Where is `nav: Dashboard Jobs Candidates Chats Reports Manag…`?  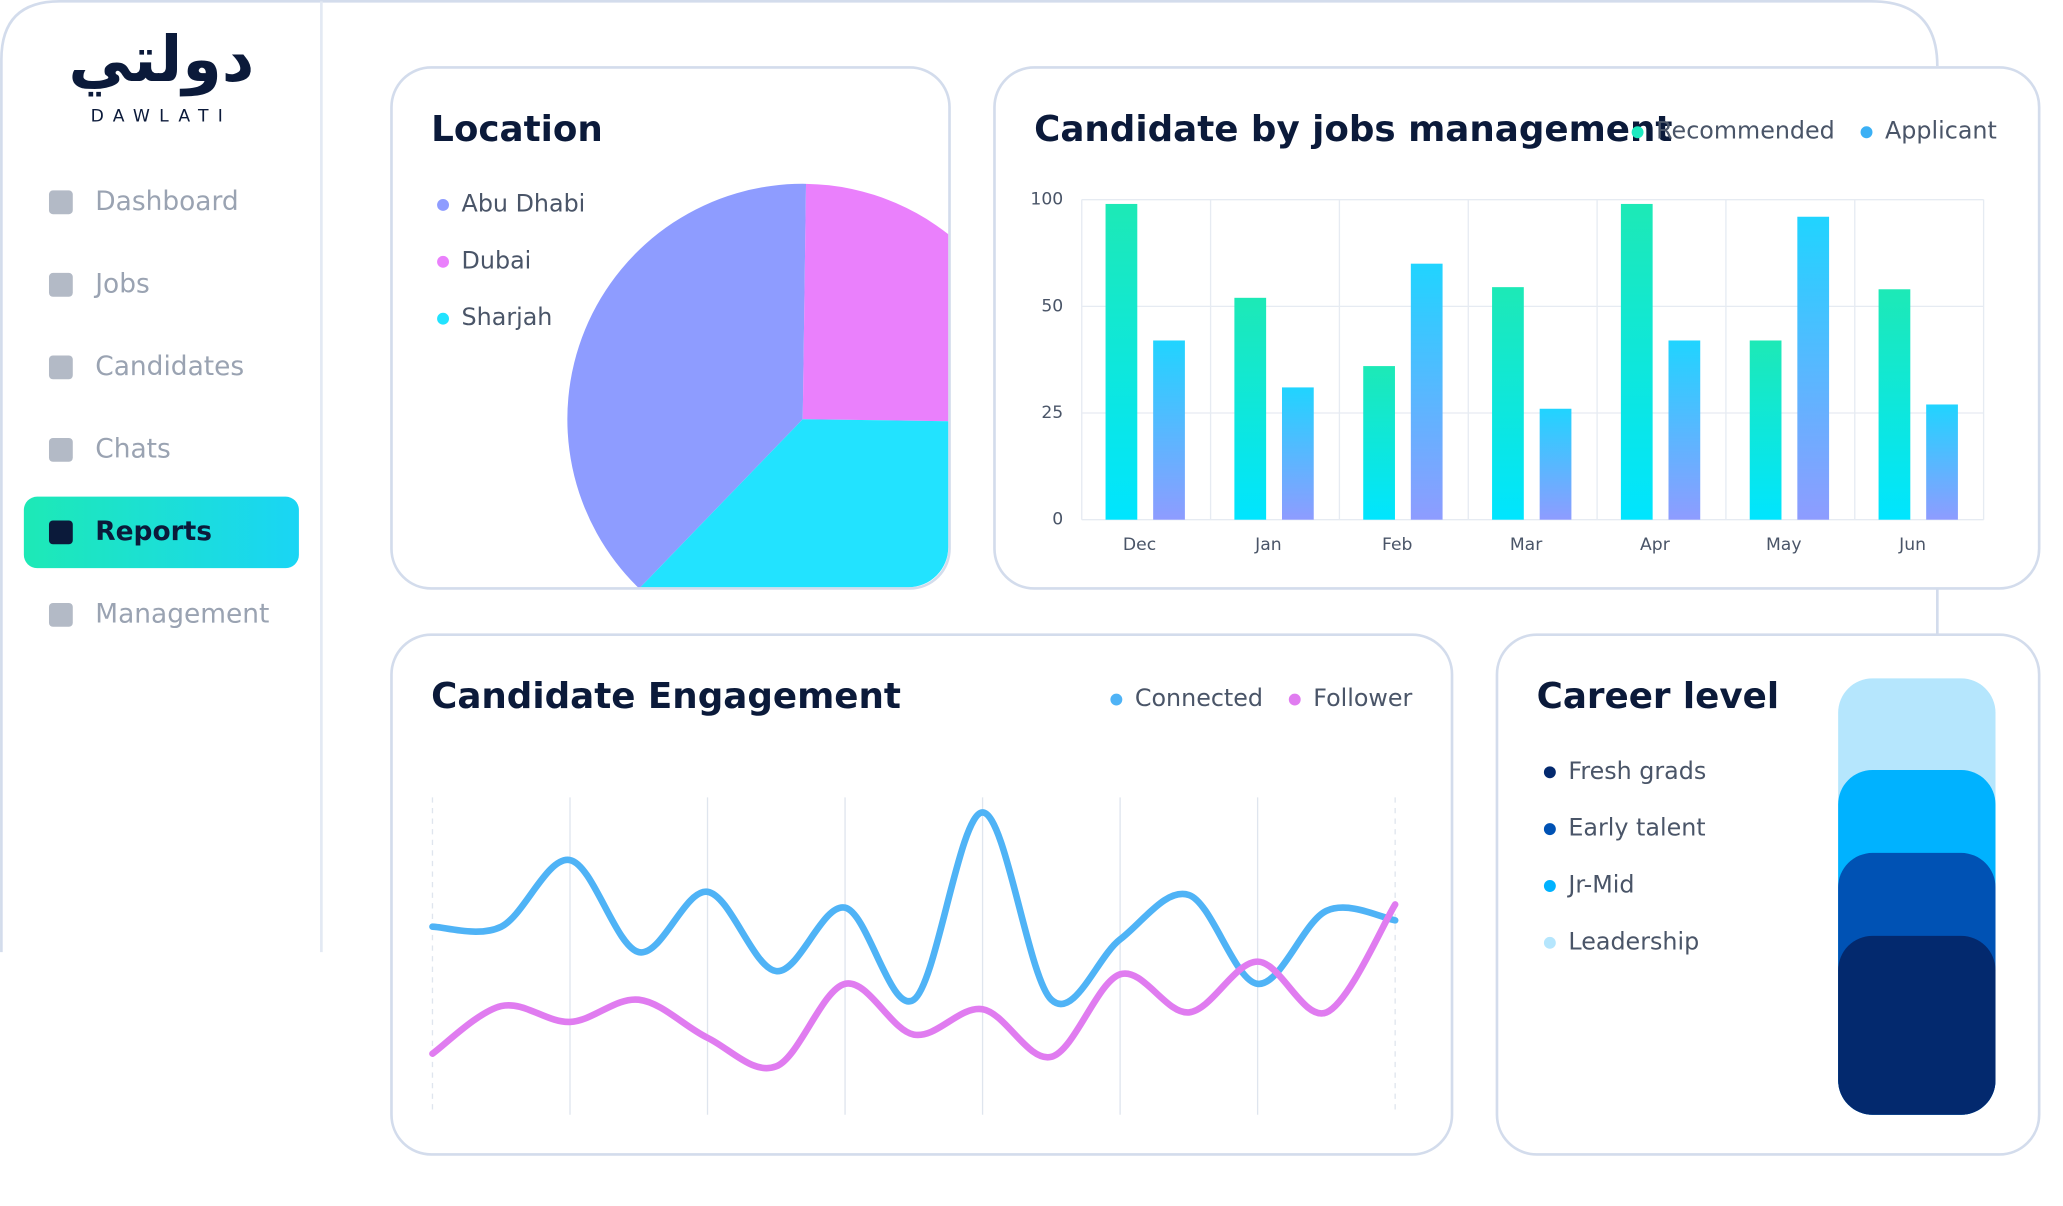 nav: Dashboard Jobs Candidates Chats Reports Manag… is located at coordinates (161, 407).